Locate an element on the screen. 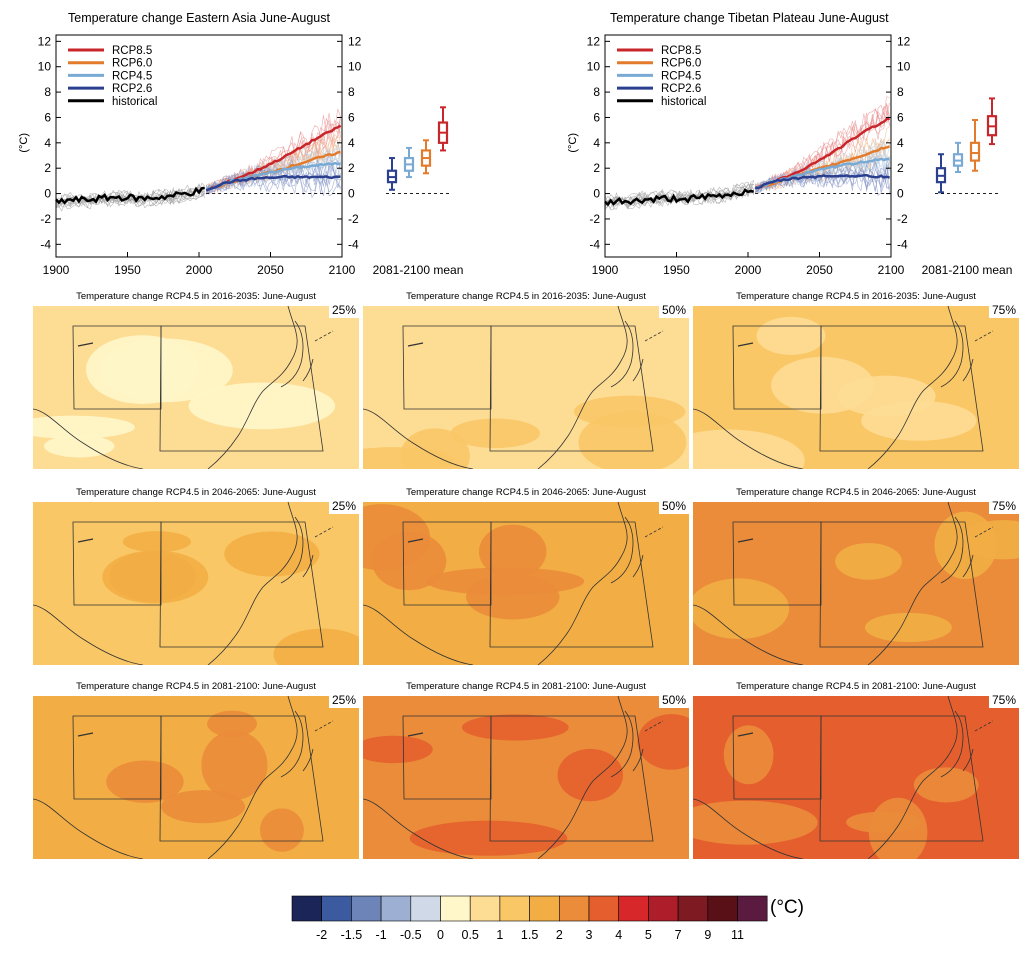 The image size is (1024, 964). map-background is located at coordinates (196, 777).